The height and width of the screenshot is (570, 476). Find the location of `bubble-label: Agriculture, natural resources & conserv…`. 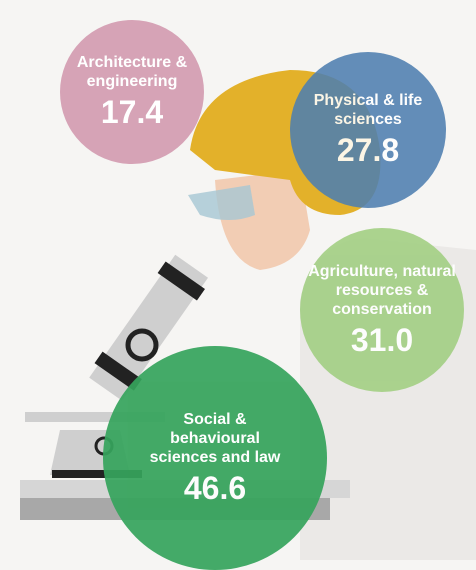

bubble-label: Agriculture, natural resources & conserv… is located at coordinates (382, 290).